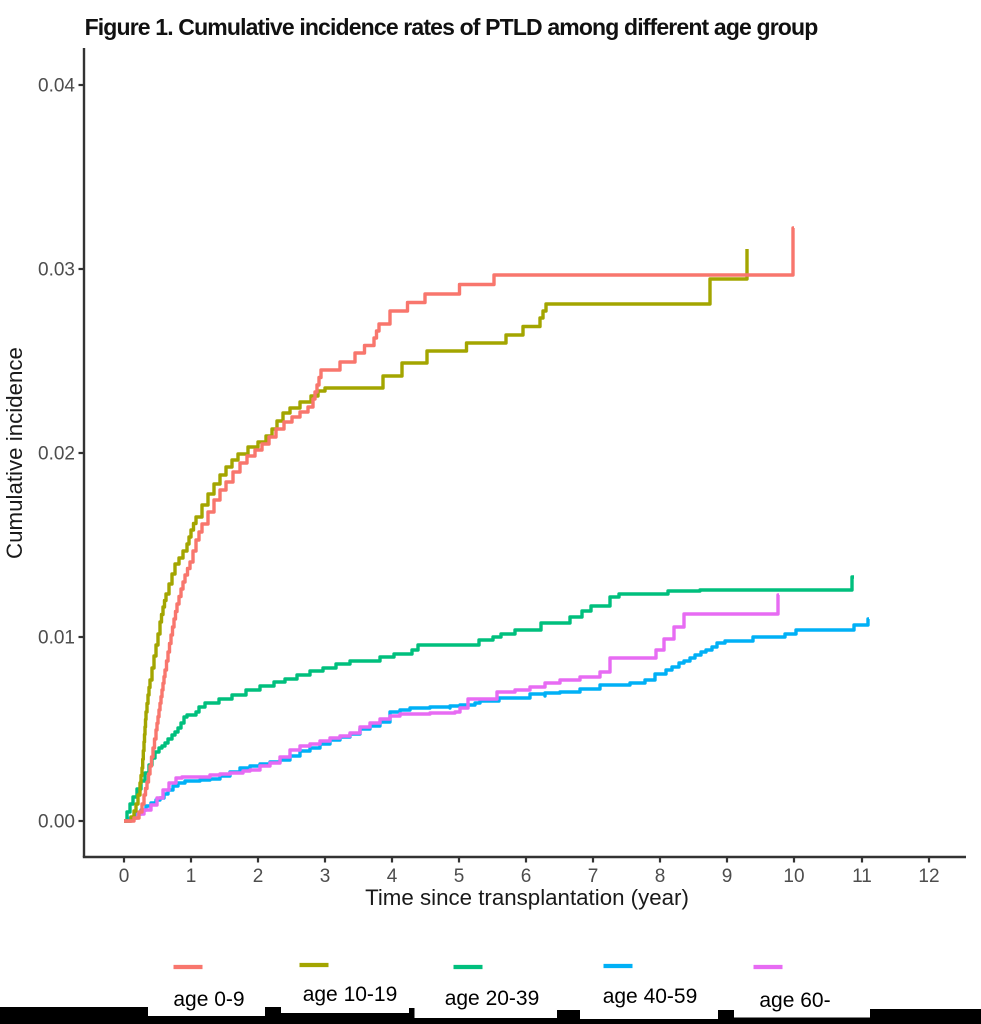  Describe the element at coordinates (191, 876) in the screenshot. I see `svg-text: 1` at that location.